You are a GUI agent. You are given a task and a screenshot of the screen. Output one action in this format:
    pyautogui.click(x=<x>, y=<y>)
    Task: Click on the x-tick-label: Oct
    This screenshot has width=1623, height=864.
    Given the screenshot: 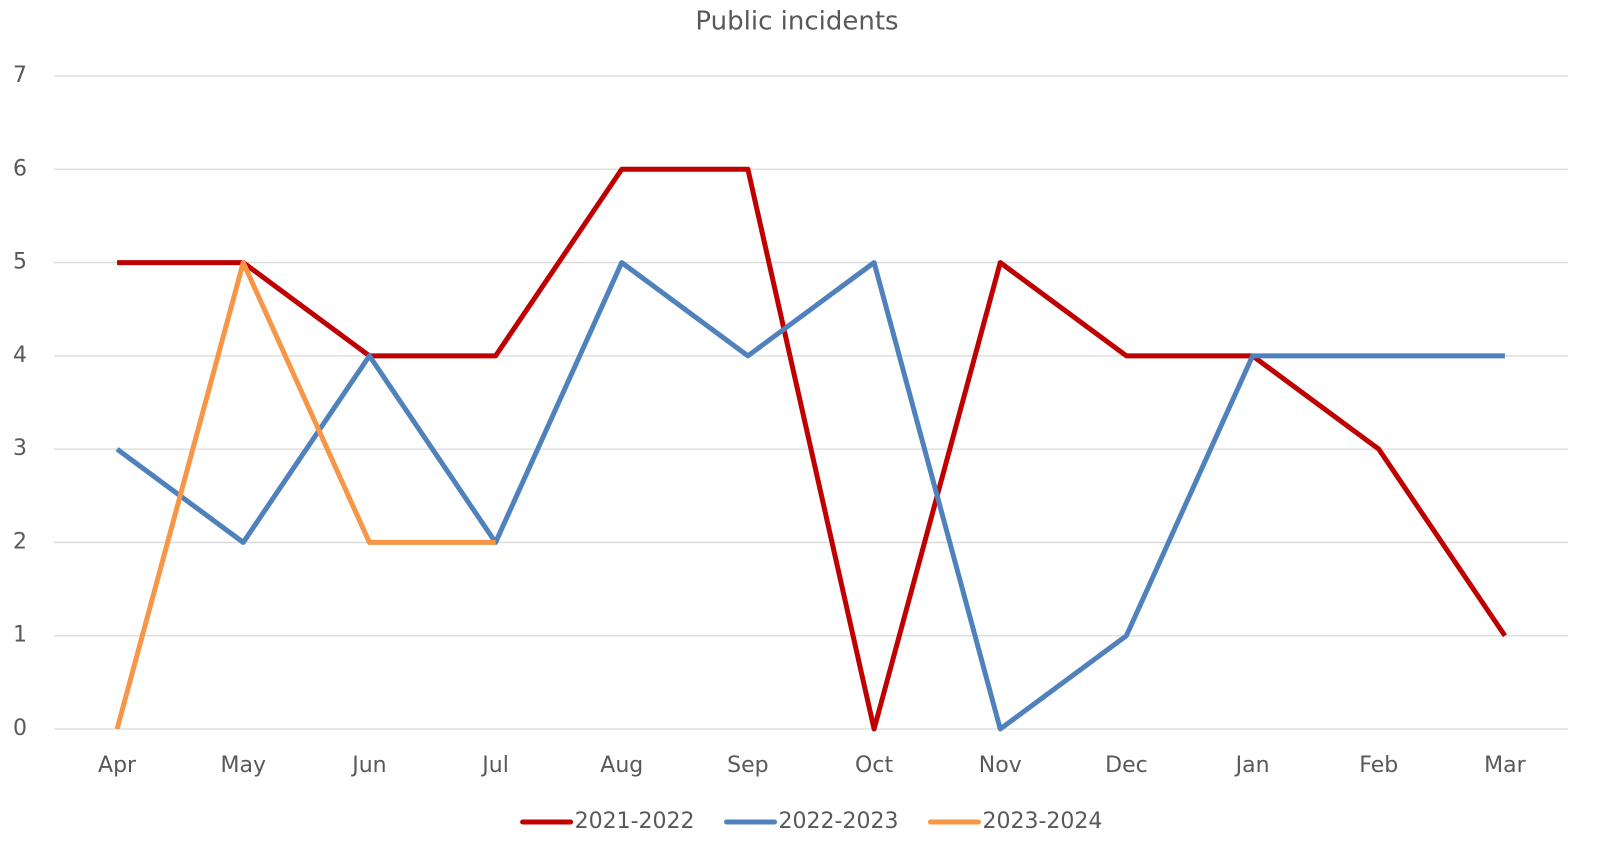 What is the action you would take?
    pyautogui.click(x=874, y=765)
    